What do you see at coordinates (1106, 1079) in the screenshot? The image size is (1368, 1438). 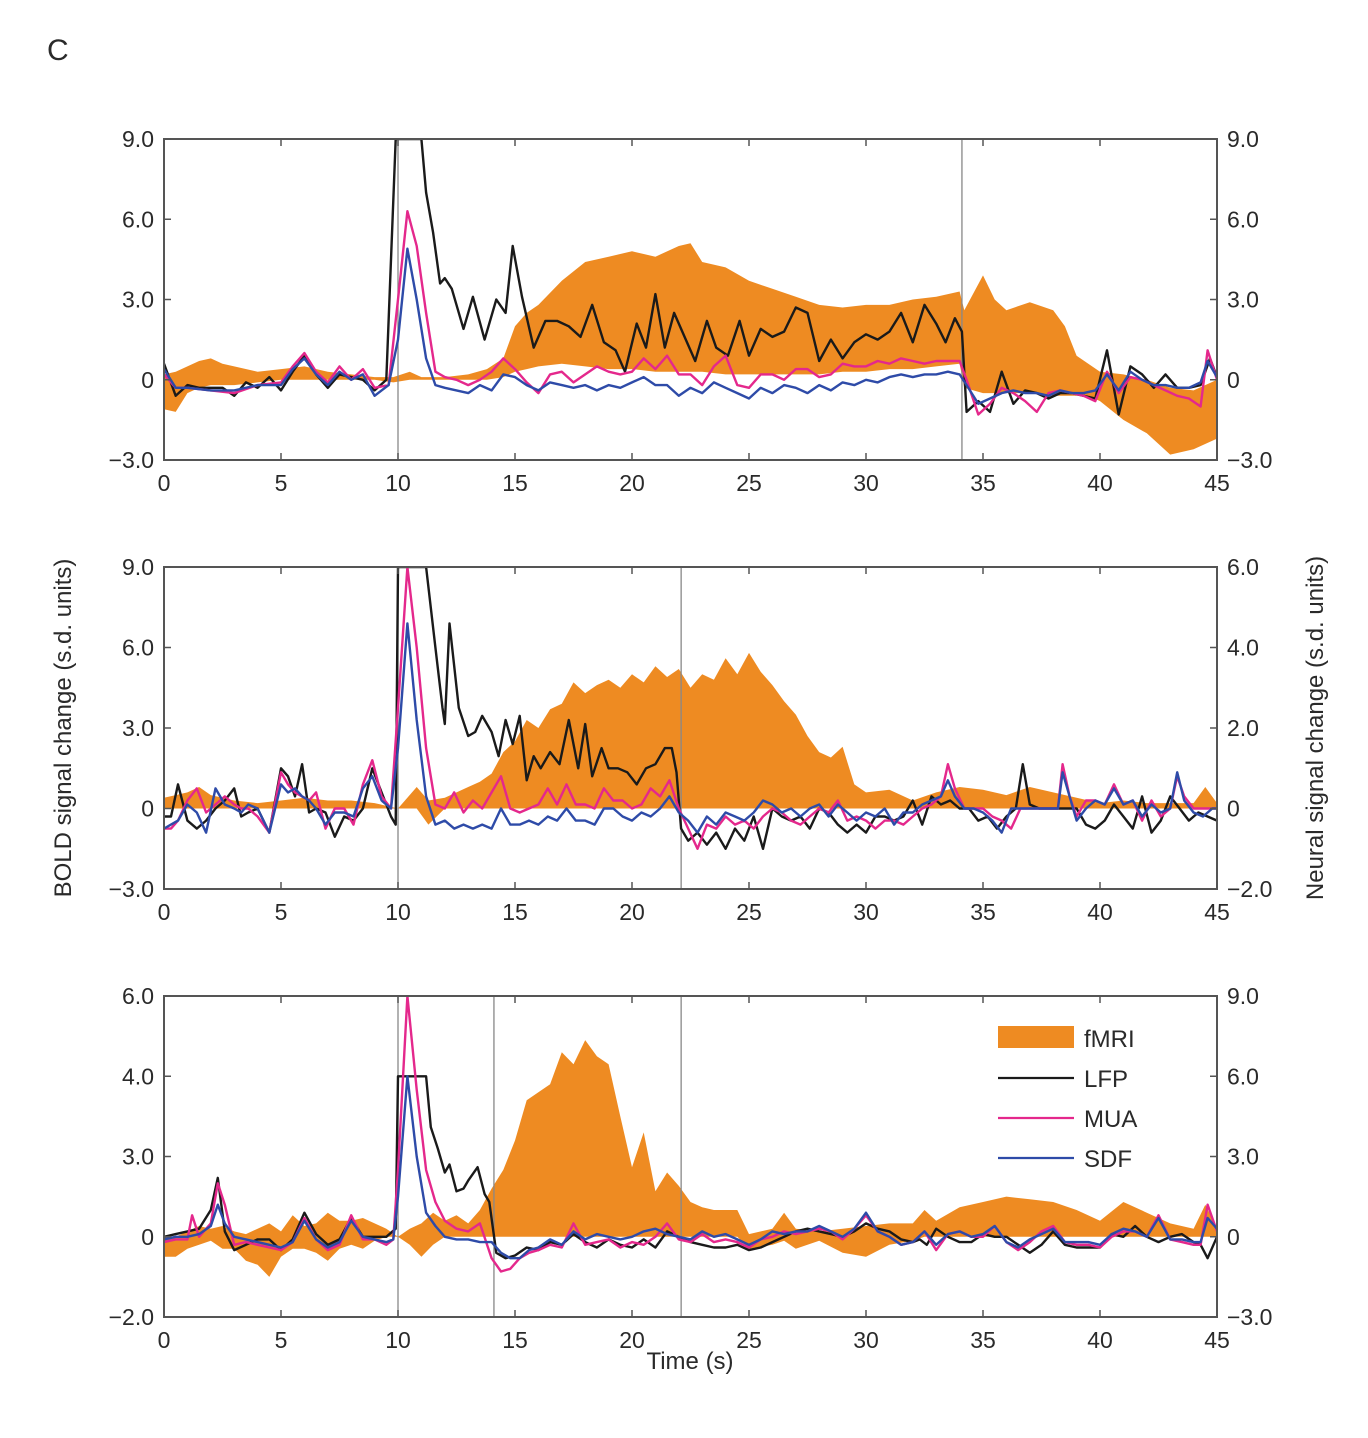 I see `legend-label: LFP` at bounding box center [1106, 1079].